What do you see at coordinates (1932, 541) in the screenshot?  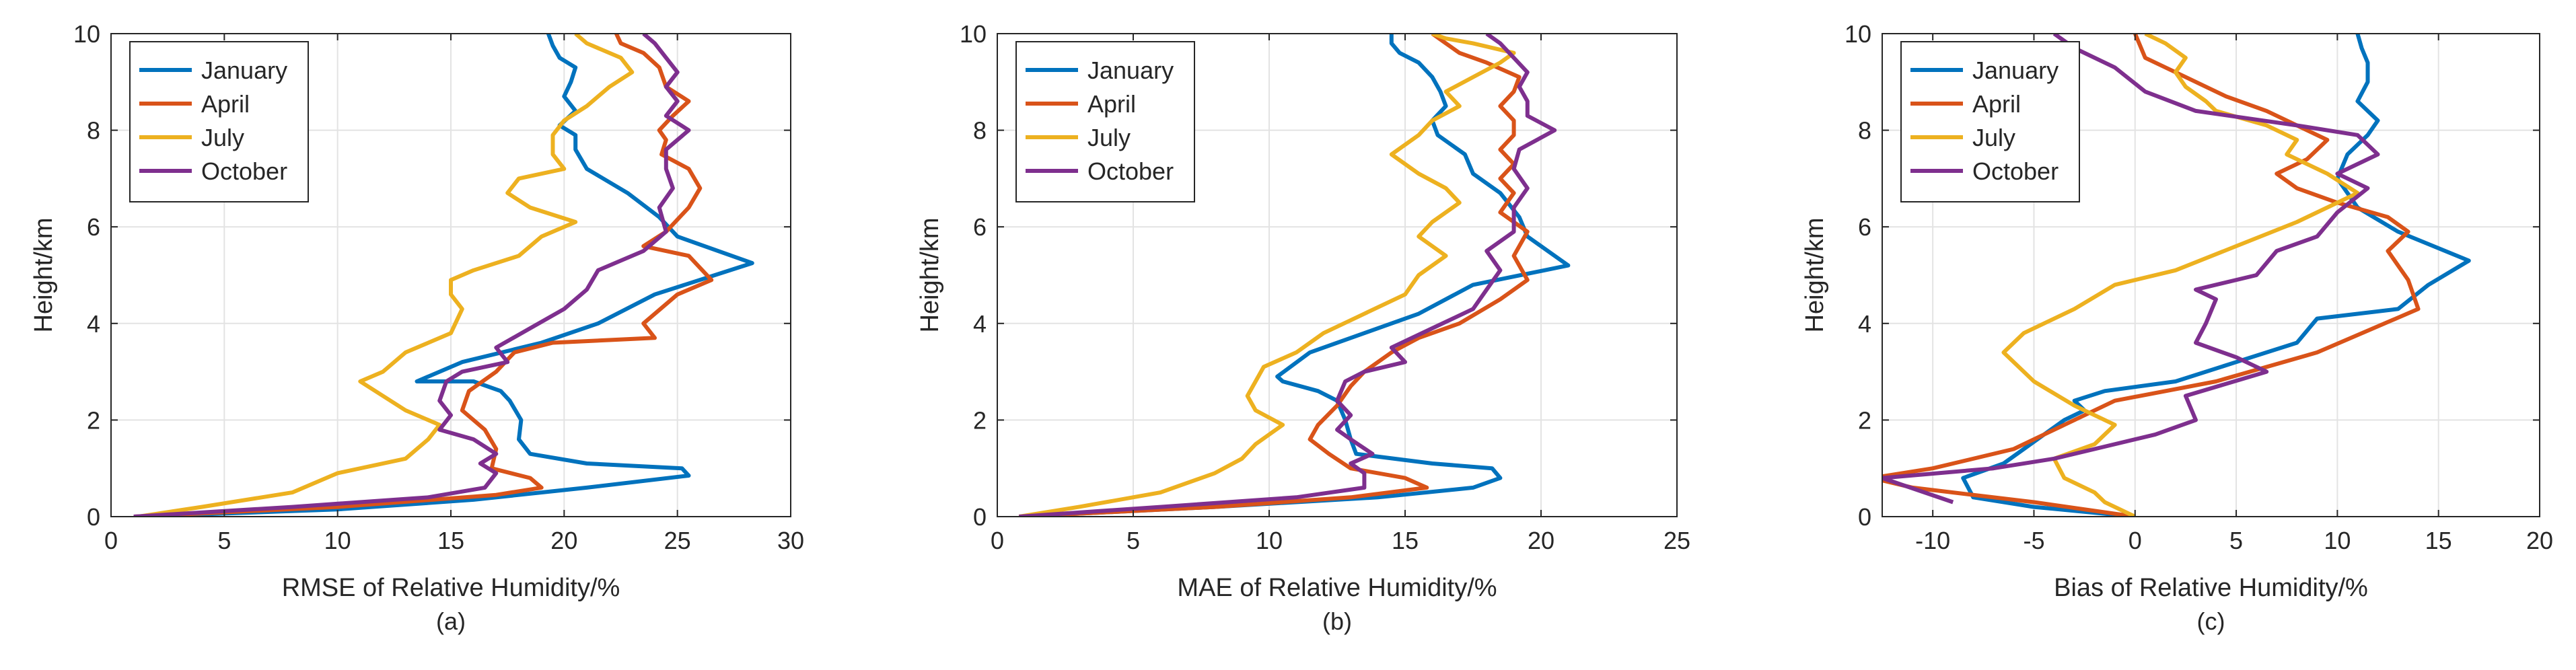 I see `x-tick-label: -10` at bounding box center [1932, 541].